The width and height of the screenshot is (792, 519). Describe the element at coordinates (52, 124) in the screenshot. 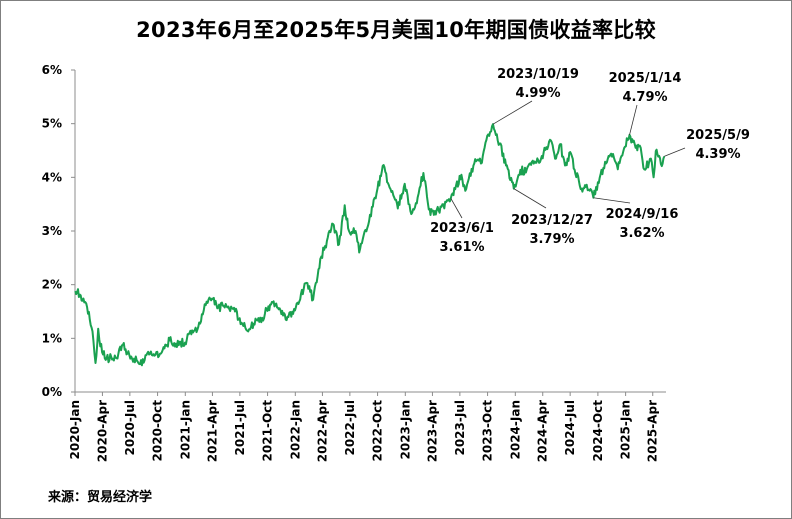

I see `y-tick-label: 5%` at that location.